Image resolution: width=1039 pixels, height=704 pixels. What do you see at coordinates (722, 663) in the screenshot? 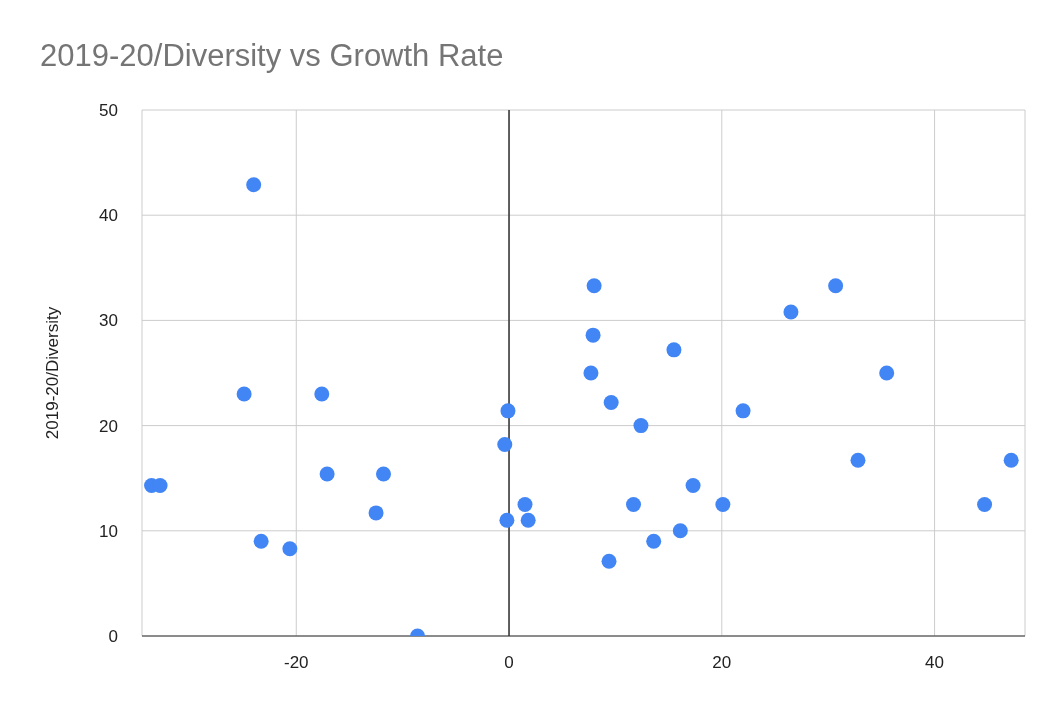
I see `x-tick-label: 20` at bounding box center [722, 663].